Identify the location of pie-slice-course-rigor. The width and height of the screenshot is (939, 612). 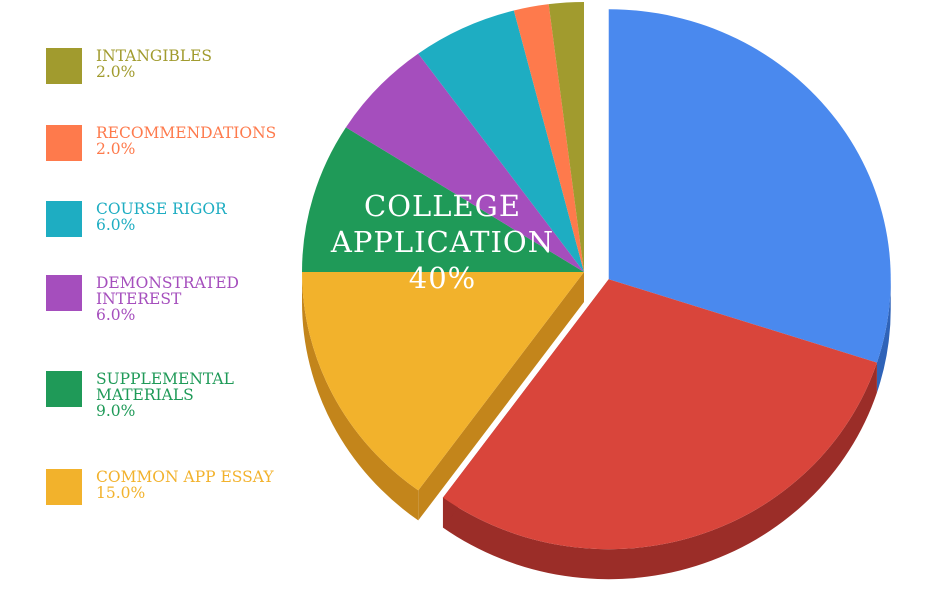
(501, 141).